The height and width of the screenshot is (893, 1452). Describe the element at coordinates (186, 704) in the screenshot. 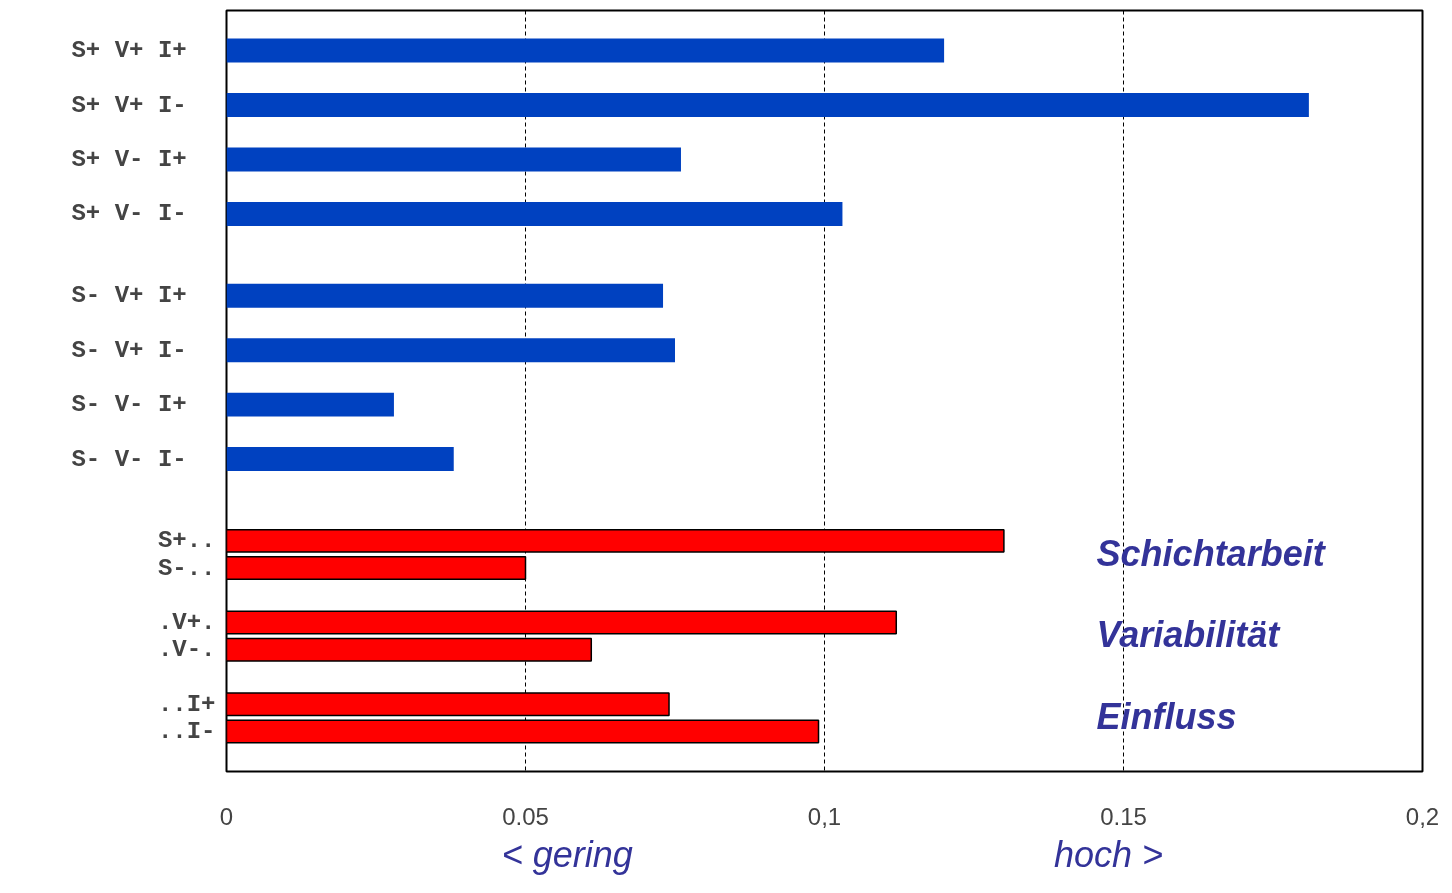

I see `y-tick-label: ..I+` at that location.